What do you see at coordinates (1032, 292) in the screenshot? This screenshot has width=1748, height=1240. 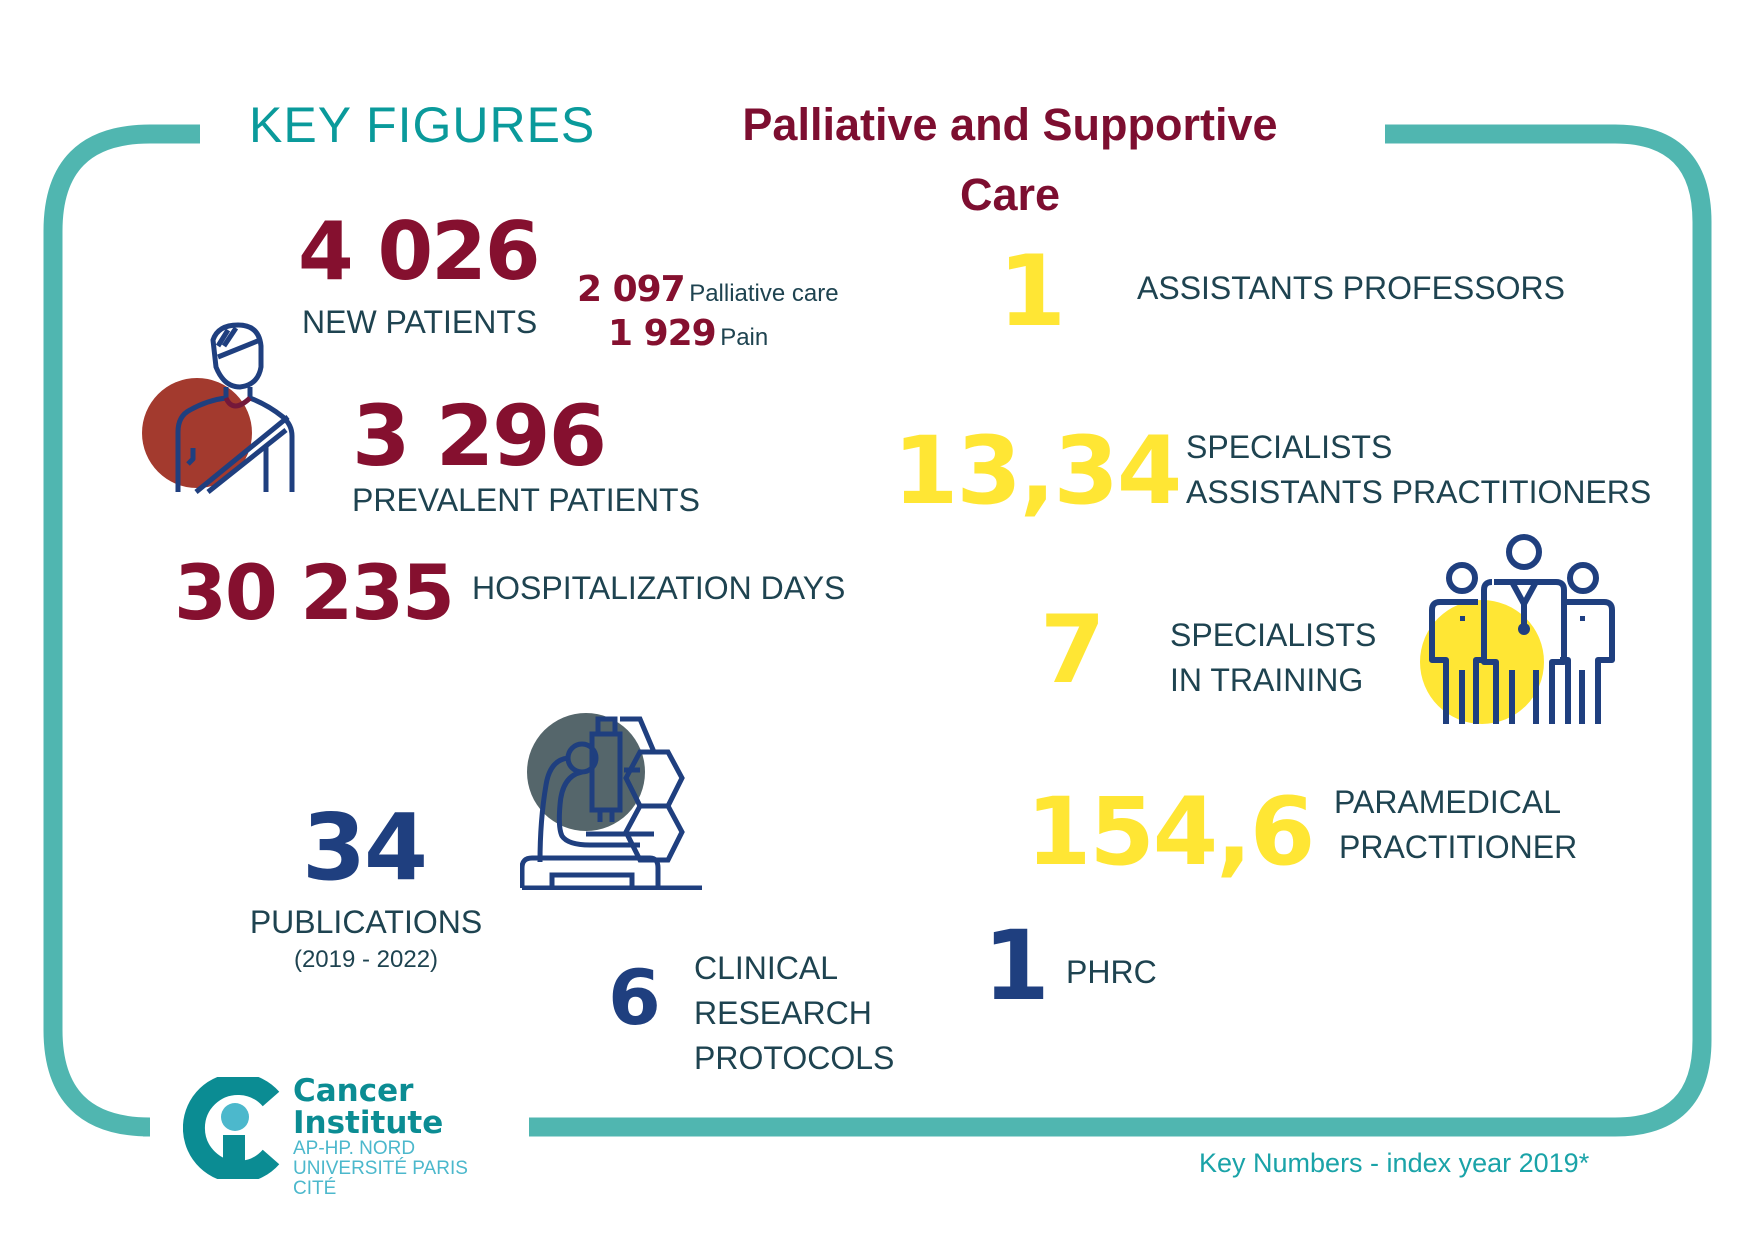 I see `assistant-professors-value: 1` at bounding box center [1032, 292].